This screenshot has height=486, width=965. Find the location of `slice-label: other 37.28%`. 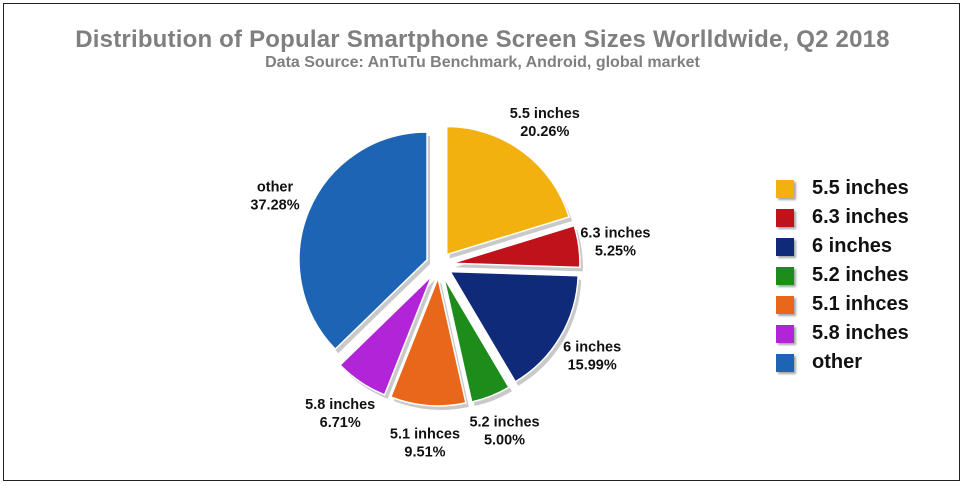

slice-label: other 37.28% is located at coordinates (274, 197).